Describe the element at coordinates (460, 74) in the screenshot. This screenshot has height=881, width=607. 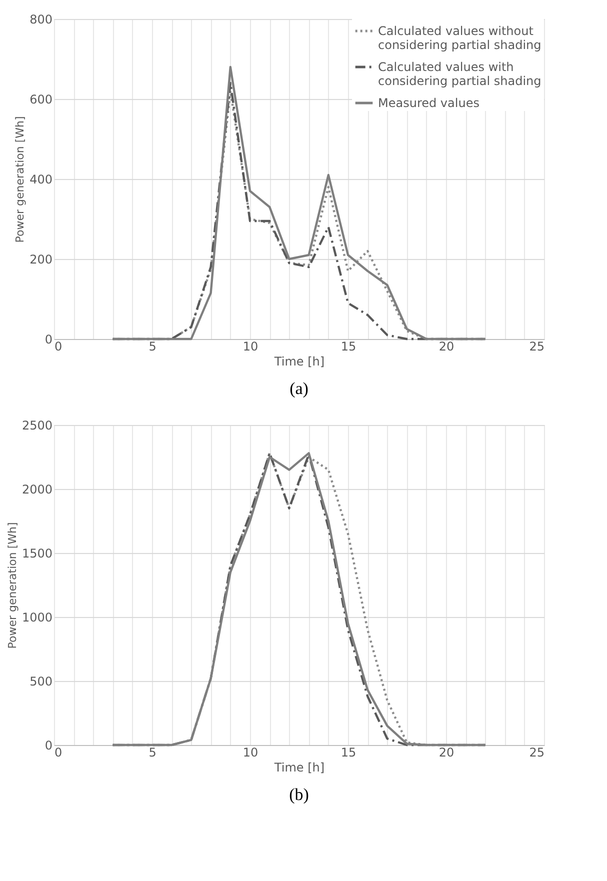
I see `legend-label: Calculated values with considering partial shading` at that location.